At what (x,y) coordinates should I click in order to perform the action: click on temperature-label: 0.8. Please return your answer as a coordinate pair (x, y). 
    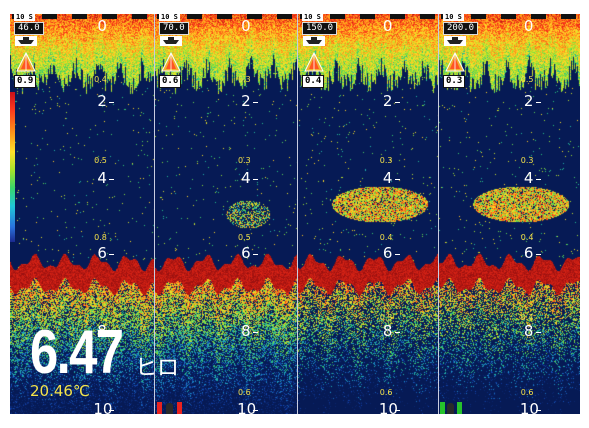
    Looking at the image, I should click on (100, 237).